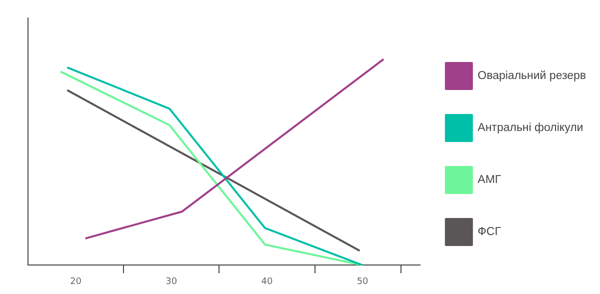 The image size is (600, 294). What do you see at coordinates (76, 281) in the screenshot?
I see `x-tick-label: 20` at bounding box center [76, 281].